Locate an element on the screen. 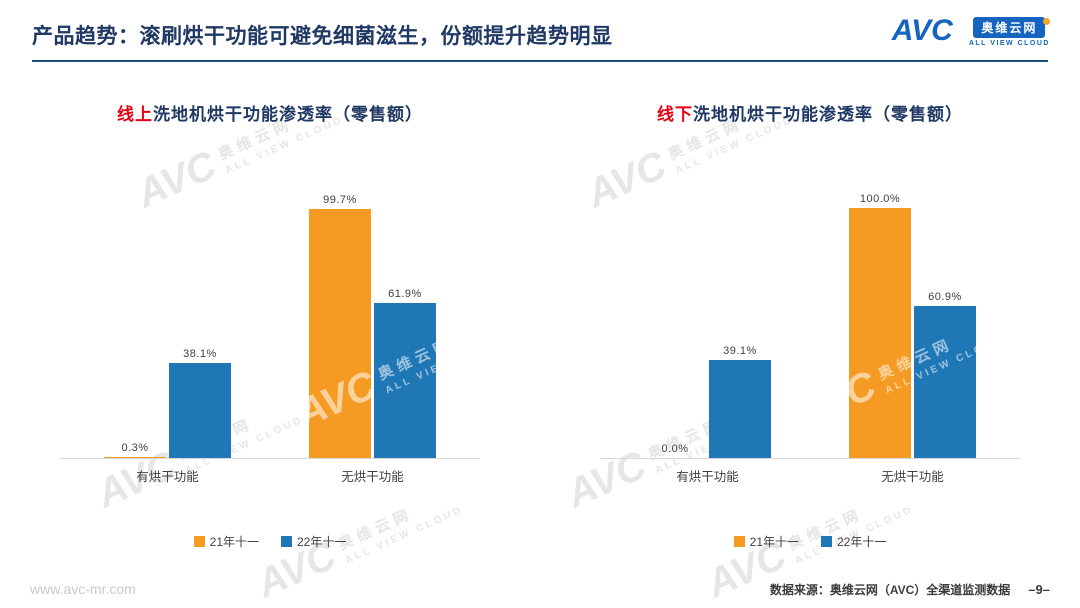 Image resolution: width=1080 pixels, height=608 pixels. data-source-note: 数据来源：奥维云网（AVC）全渠道监测数据 is located at coordinates (890, 590).